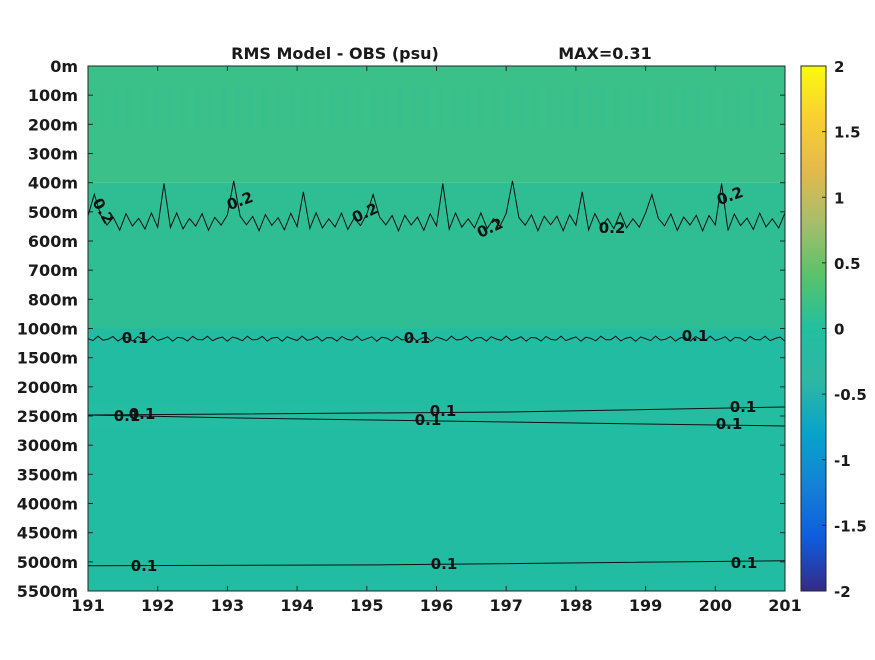 Image resolution: width=875 pixels, height=660 pixels. Describe the element at coordinates (53, 212) in the screenshot. I see `y-tick-label: 500m` at that location.